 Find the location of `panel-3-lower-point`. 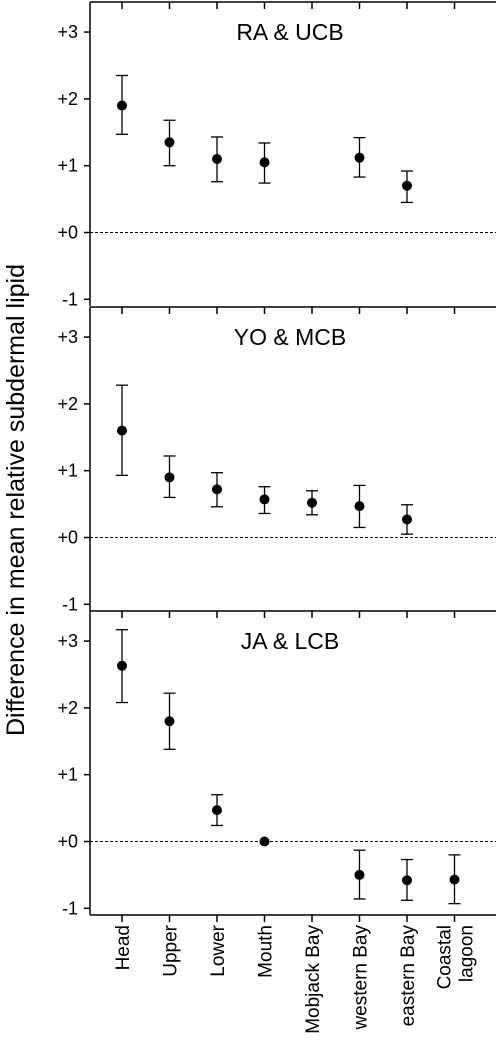

panel-3-lower-point is located at coordinates (217, 810).